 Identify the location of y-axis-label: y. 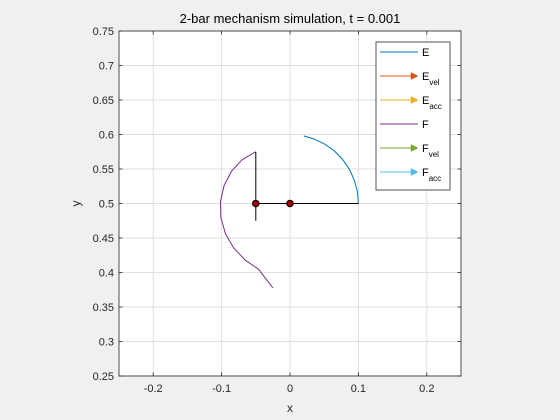
(76, 204).